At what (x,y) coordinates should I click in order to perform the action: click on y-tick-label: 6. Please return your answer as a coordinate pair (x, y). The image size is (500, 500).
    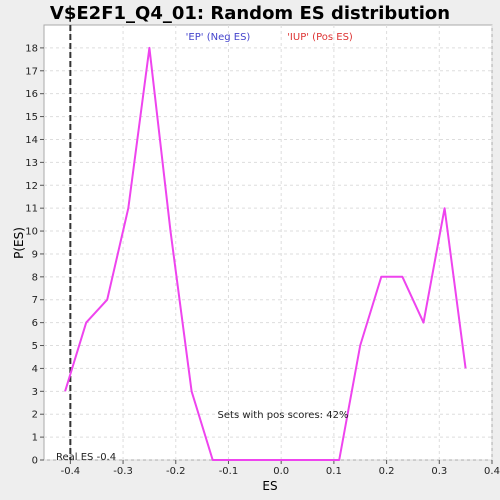
    Looking at the image, I should click on (35, 323).